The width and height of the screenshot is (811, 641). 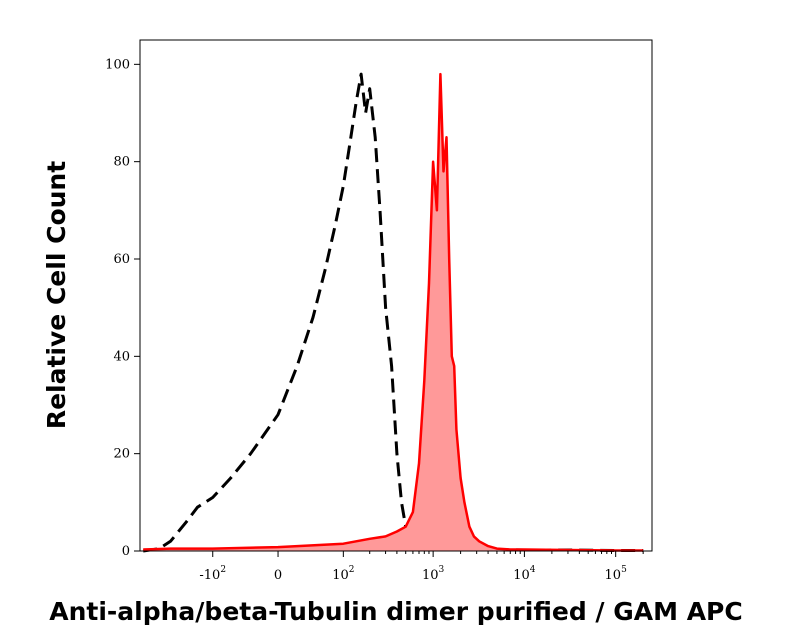 What do you see at coordinates (212, 574) in the screenshot?
I see `x-tick-label: -102` at bounding box center [212, 574].